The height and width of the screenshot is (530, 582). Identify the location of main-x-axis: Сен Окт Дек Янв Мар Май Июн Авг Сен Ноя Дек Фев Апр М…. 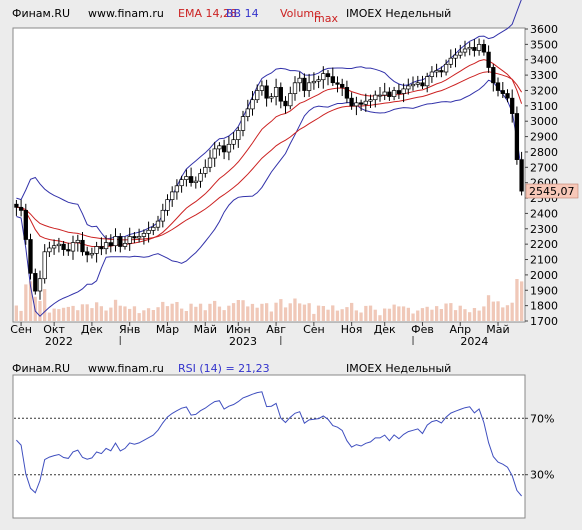
(260, 335).